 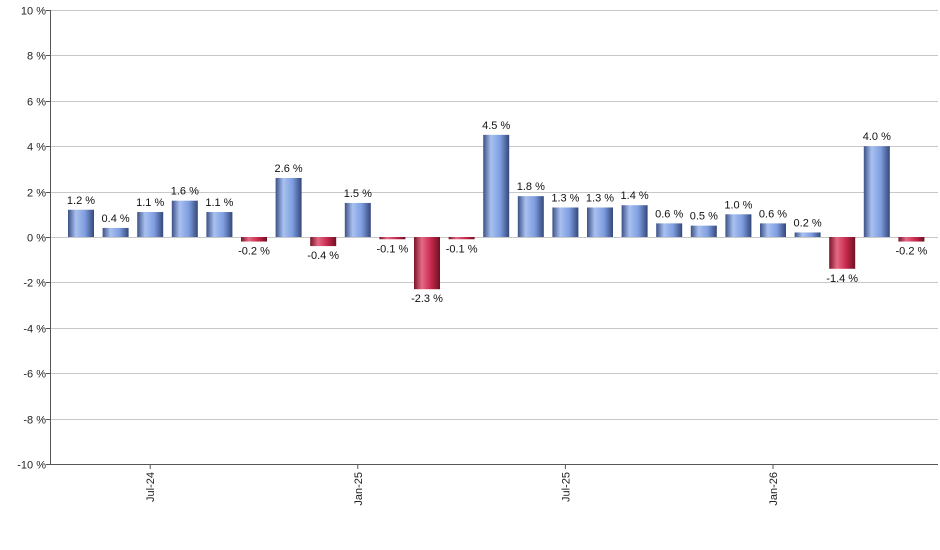 I want to click on y-tick-label: -8 %, so click(x=34, y=421).